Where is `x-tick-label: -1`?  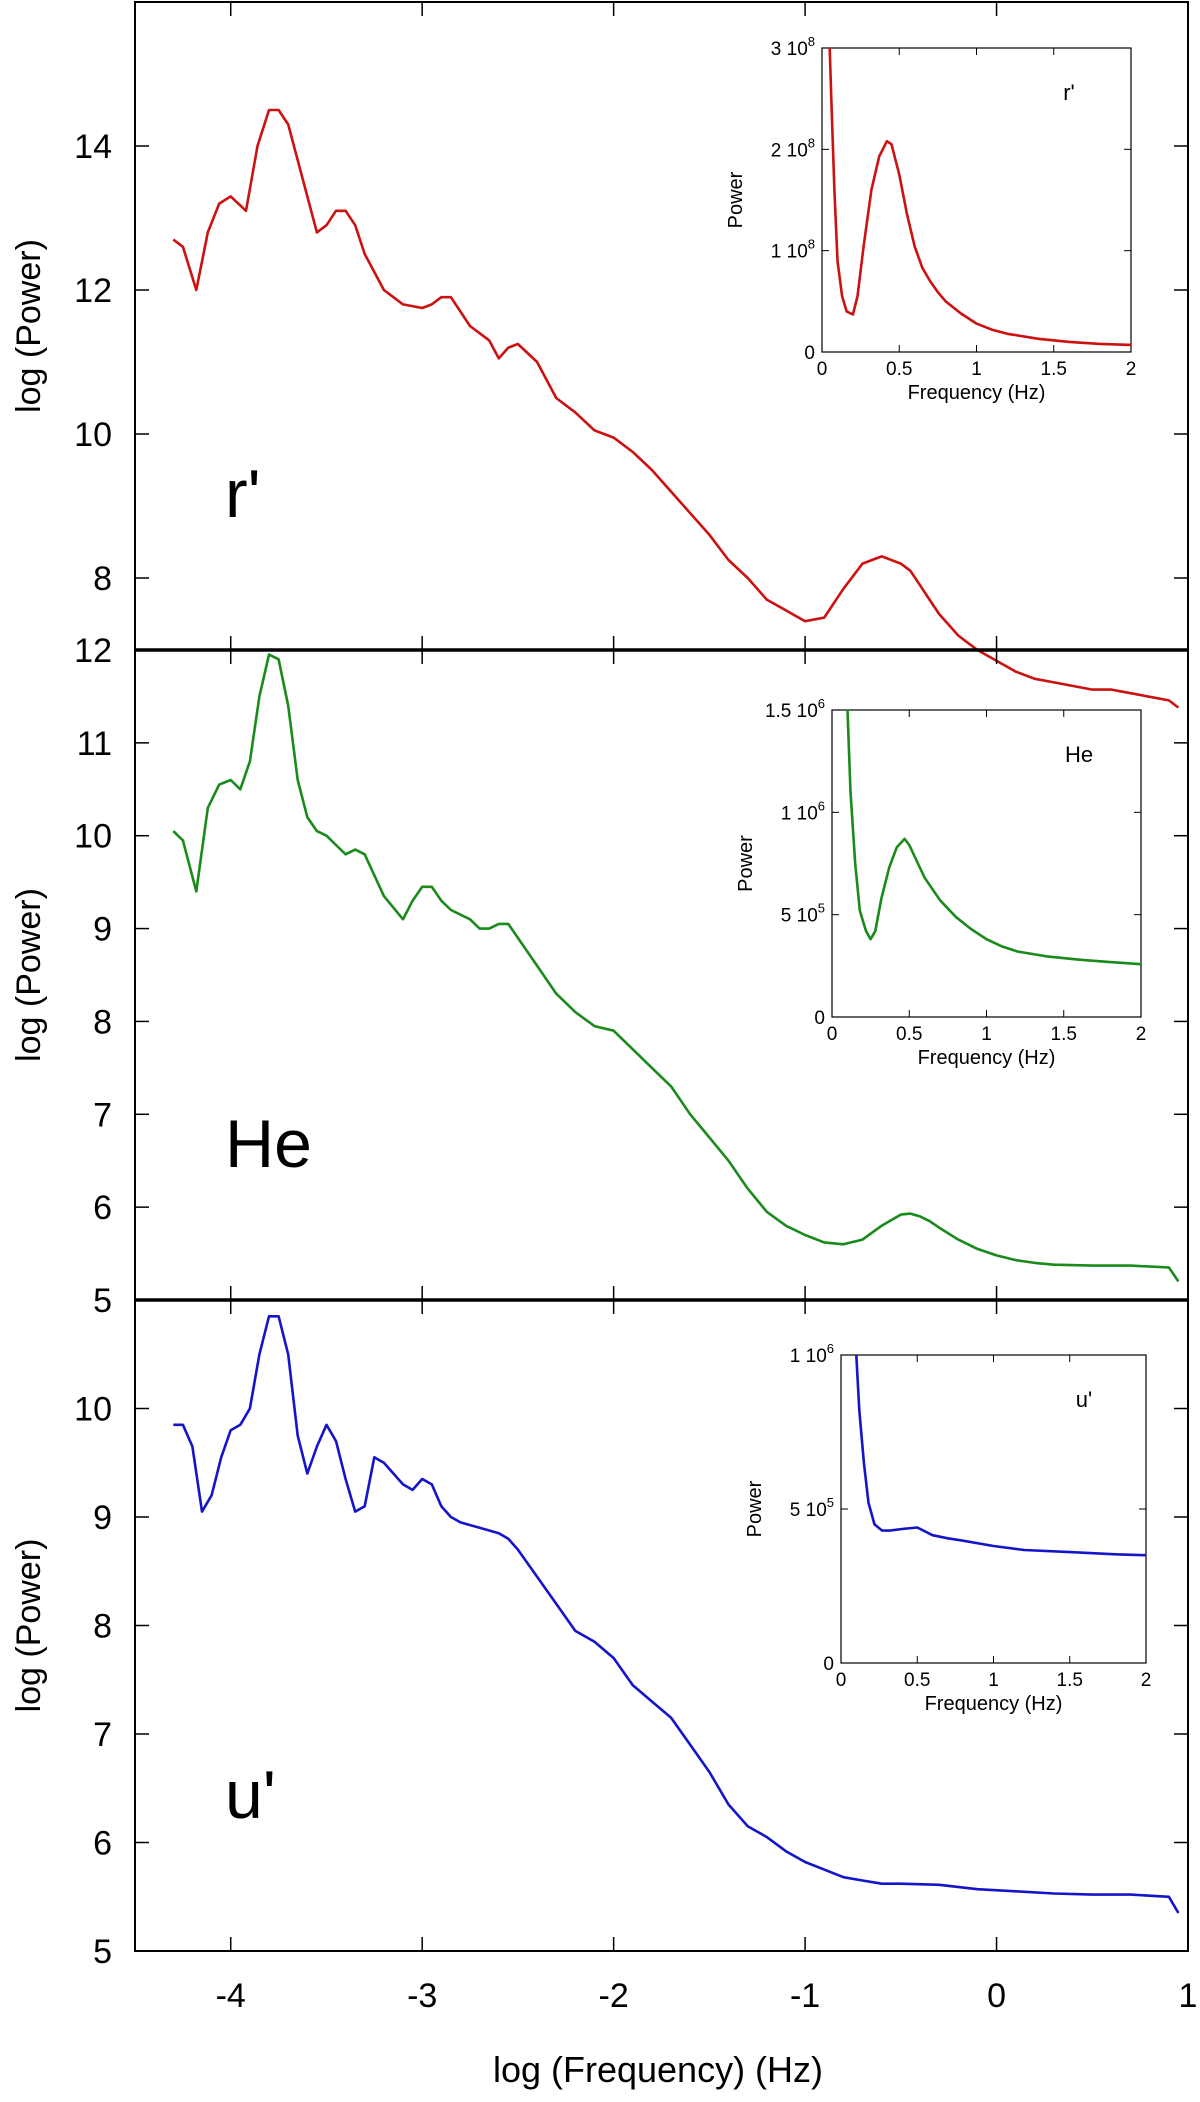
x-tick-label: -1 is located at coordinates (805, 1996).